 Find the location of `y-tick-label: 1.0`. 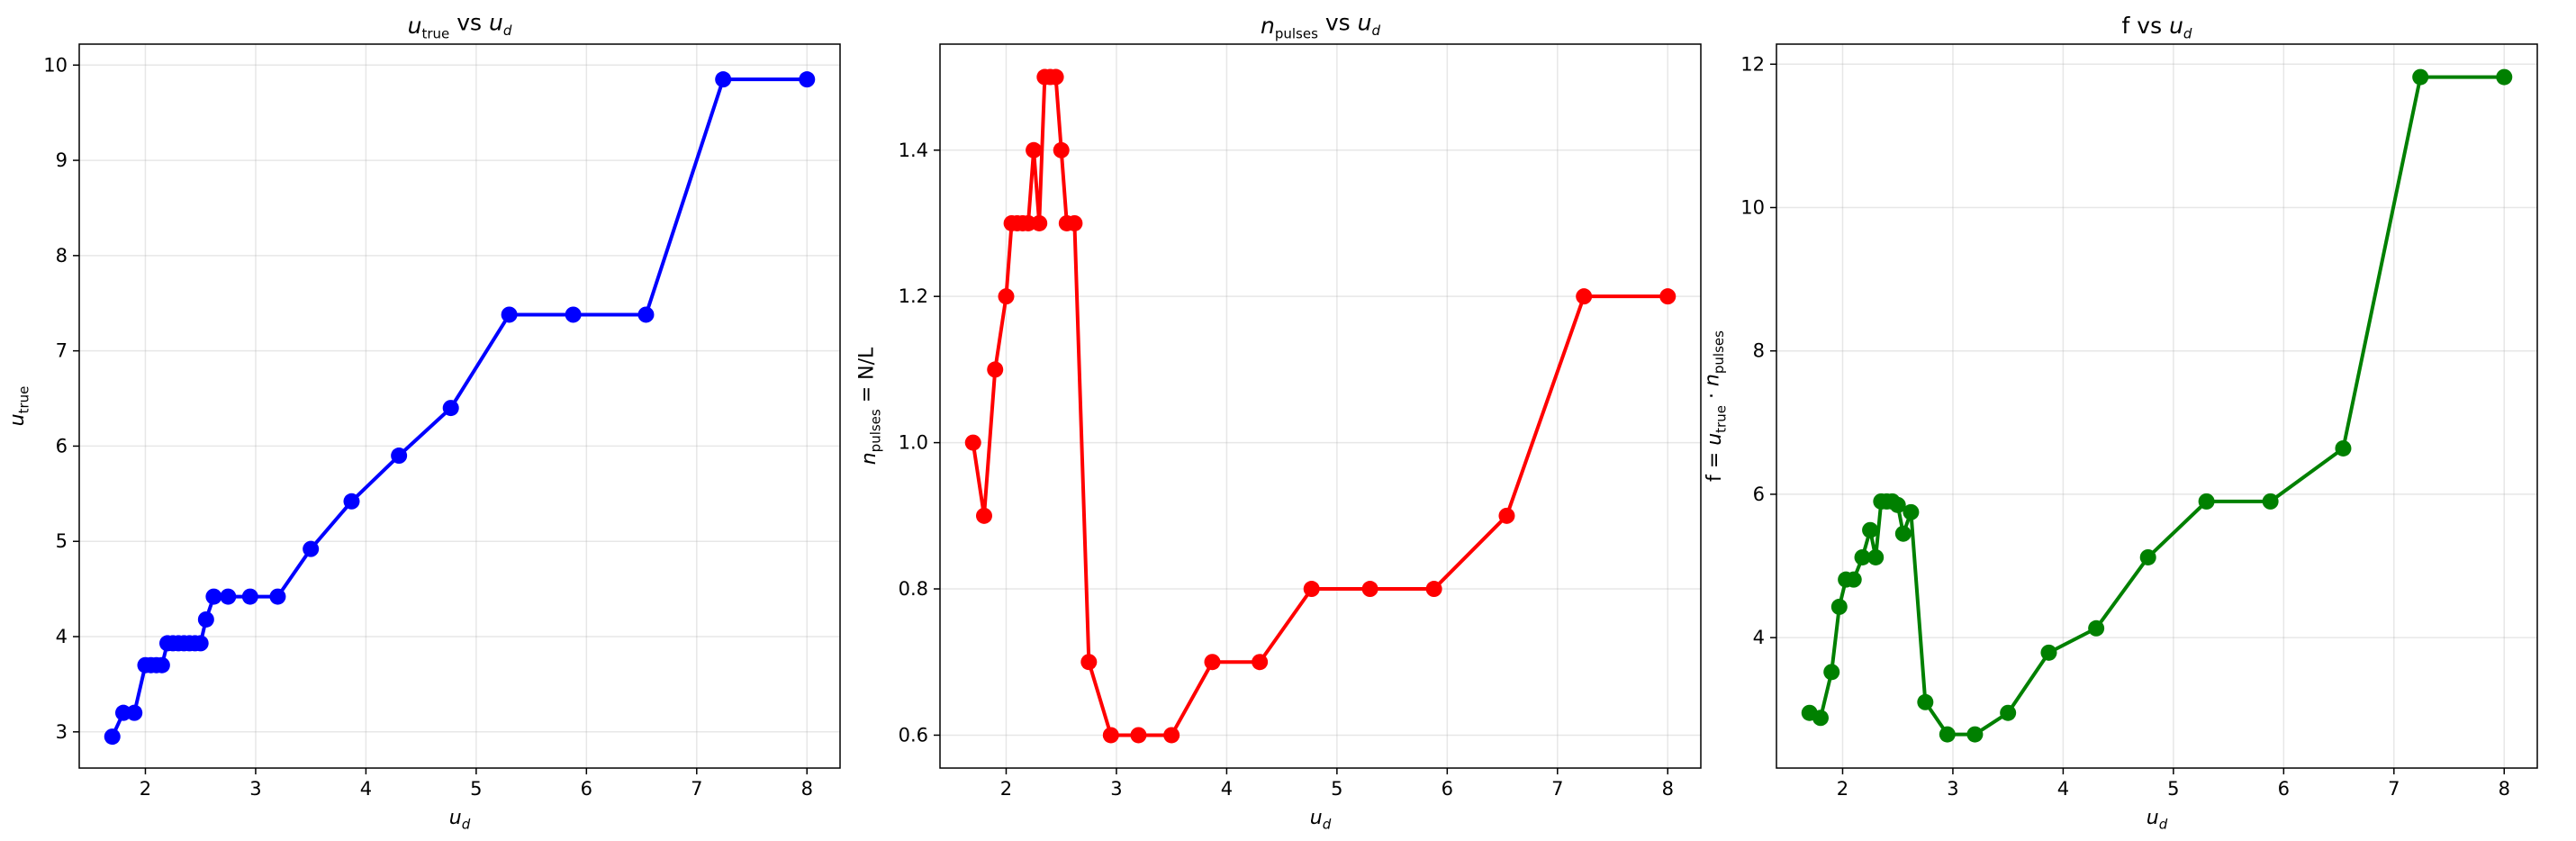

y-tick-label: 1.0 is located at coordinates (913, 443).